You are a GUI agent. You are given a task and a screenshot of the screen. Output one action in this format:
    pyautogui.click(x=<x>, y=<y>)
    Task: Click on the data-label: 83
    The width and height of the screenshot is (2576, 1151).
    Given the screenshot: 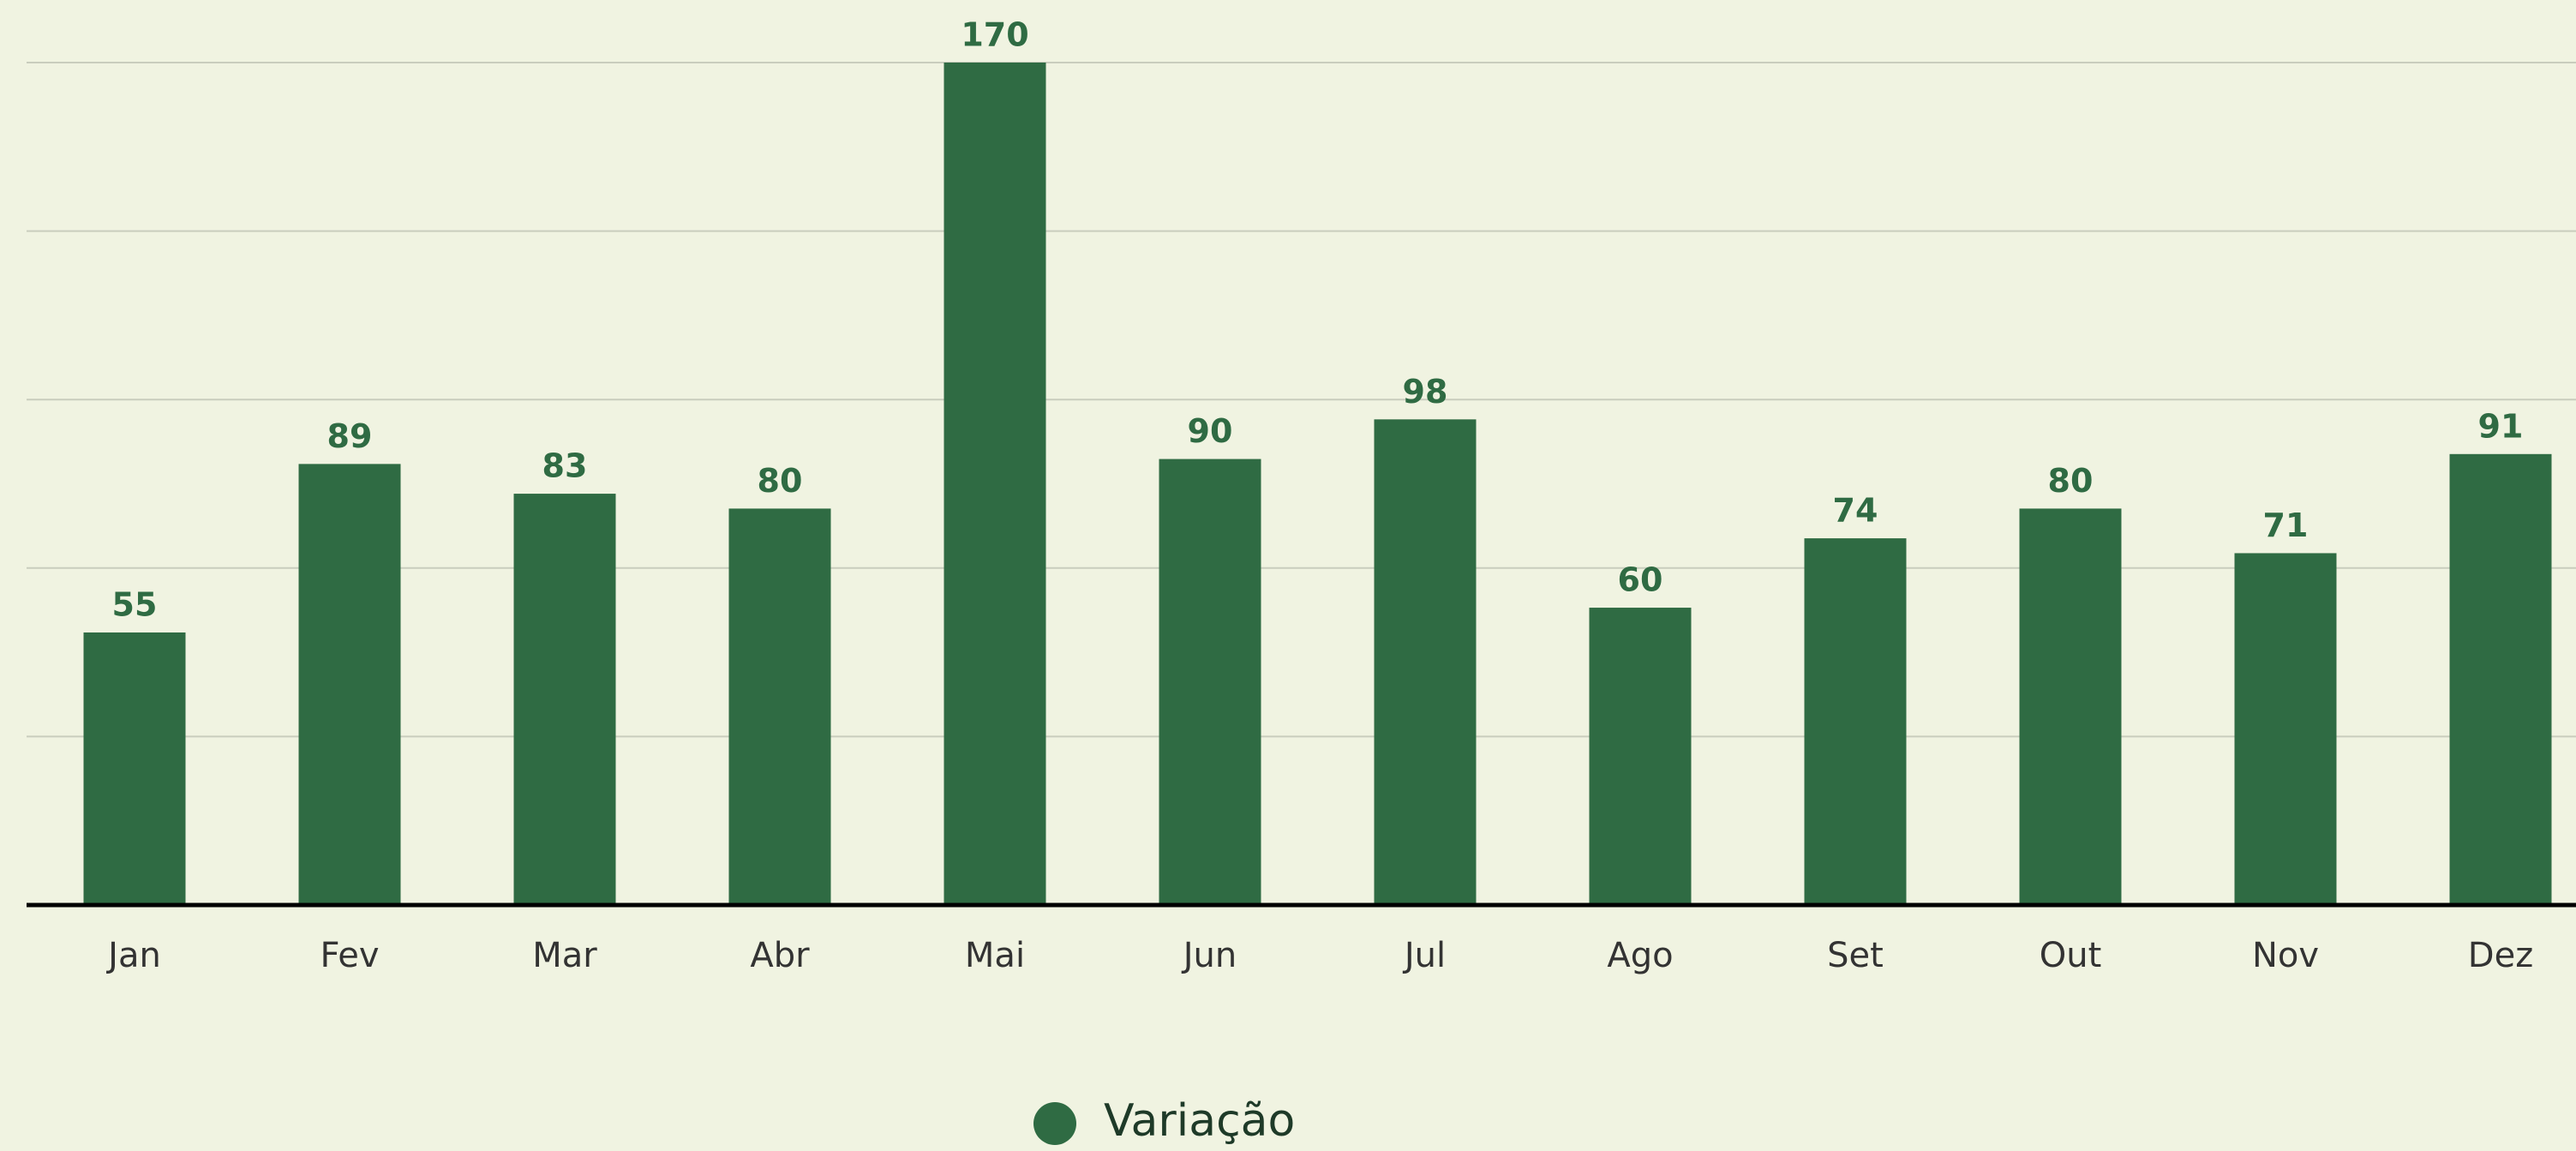 What is the action you would take?
    pyautogui.click(x=565, y=466)
    